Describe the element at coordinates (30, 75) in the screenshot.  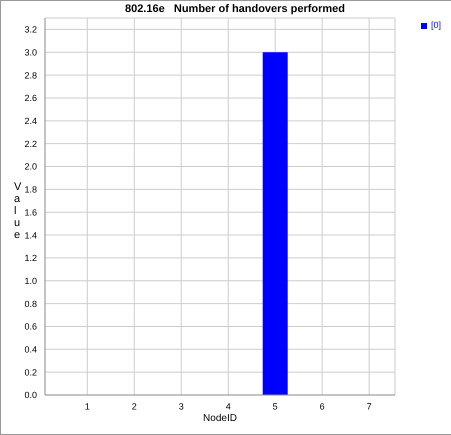
I see `y-tick-label: 2.8` at that location.